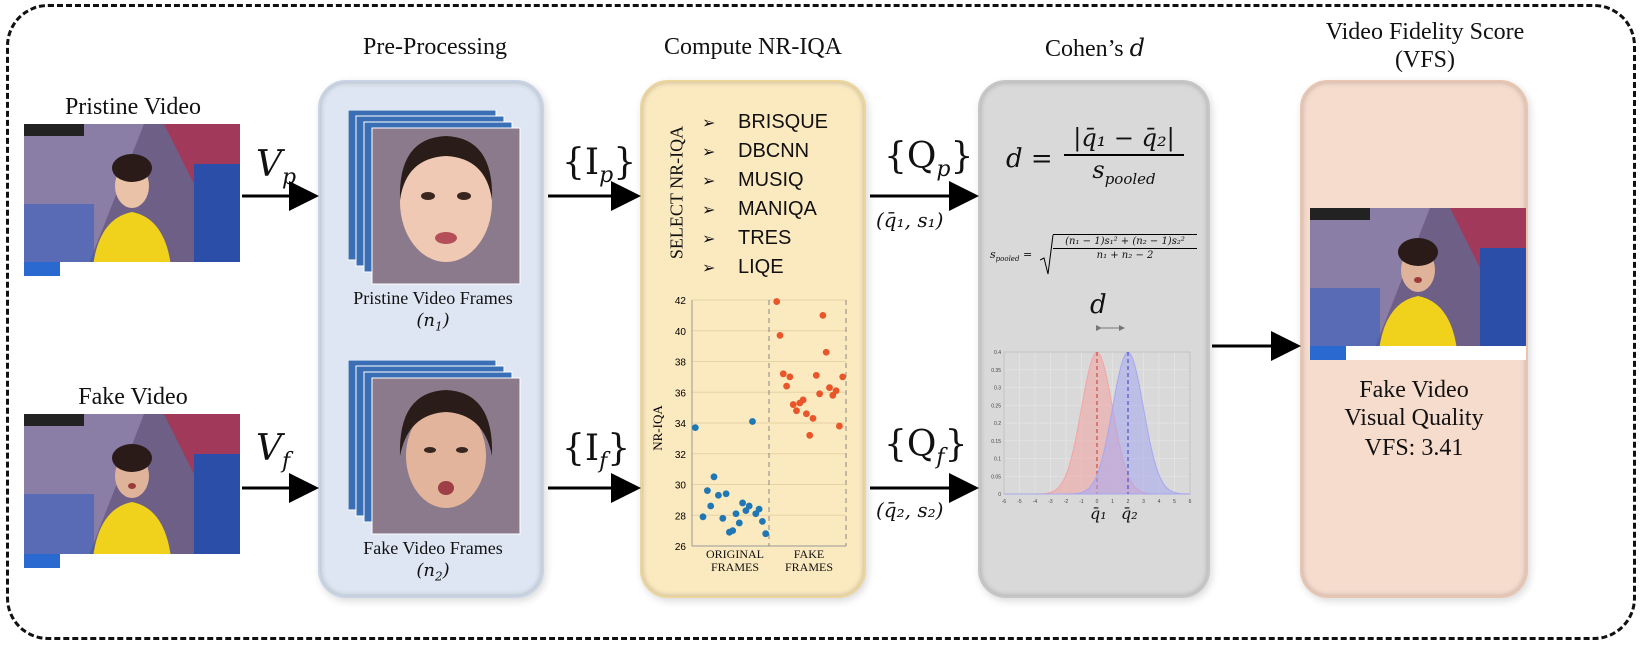  I want to click on dist-y-tick-label: 0.4, so click(997, 353).